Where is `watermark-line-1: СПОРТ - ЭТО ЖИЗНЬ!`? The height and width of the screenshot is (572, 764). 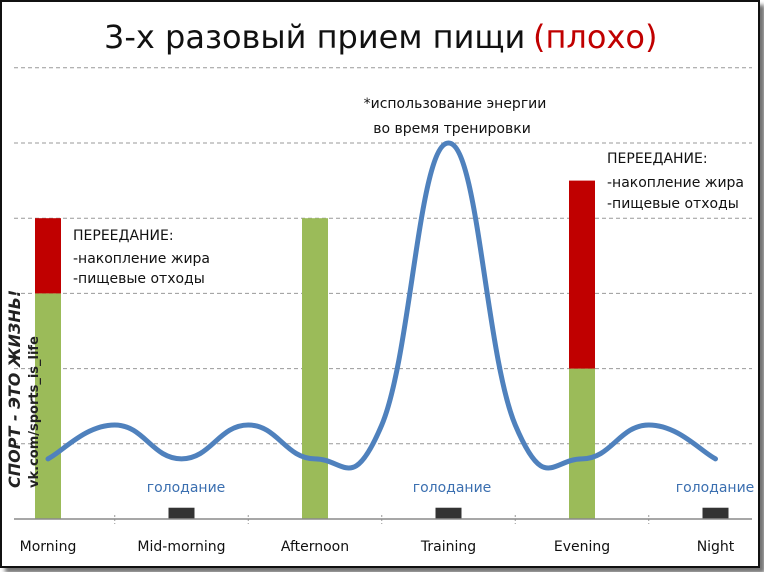
watermark-line-1: СПОРТ - ЭТО ЖИЗНЬ! is located at coordinates (14, 389).